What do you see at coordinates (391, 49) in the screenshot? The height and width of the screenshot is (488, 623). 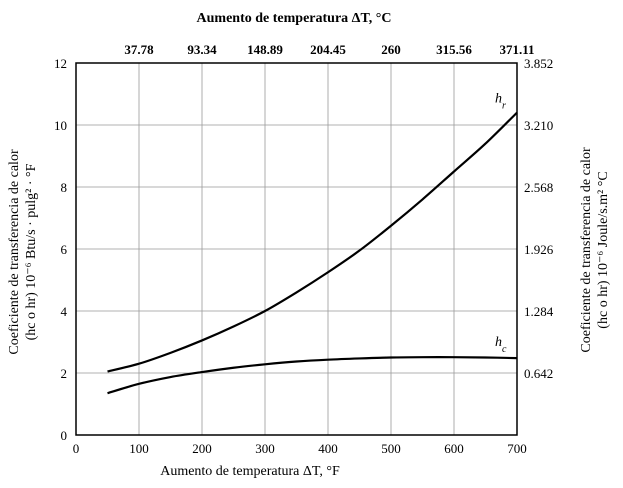 I see `top-tick-label: 260` at bounding box center [391, 49].